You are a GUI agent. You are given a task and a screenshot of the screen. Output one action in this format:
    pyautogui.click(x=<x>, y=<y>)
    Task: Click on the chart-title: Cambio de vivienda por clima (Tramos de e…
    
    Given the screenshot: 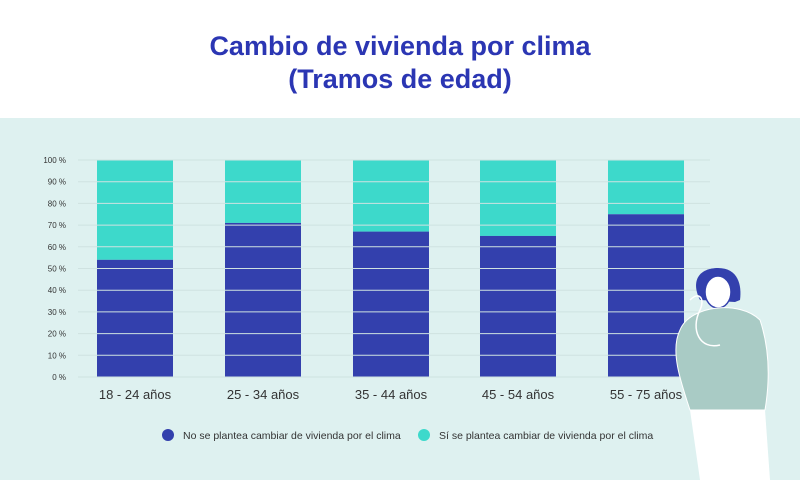 What is the action you would take?
    pyautogui.click(x=400, y=63)
    